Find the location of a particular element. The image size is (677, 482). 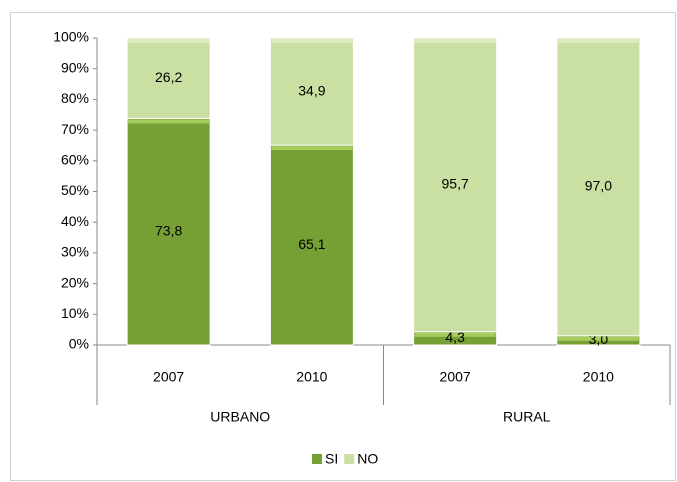

legend-label: SI is located at coordinates (331, 459).